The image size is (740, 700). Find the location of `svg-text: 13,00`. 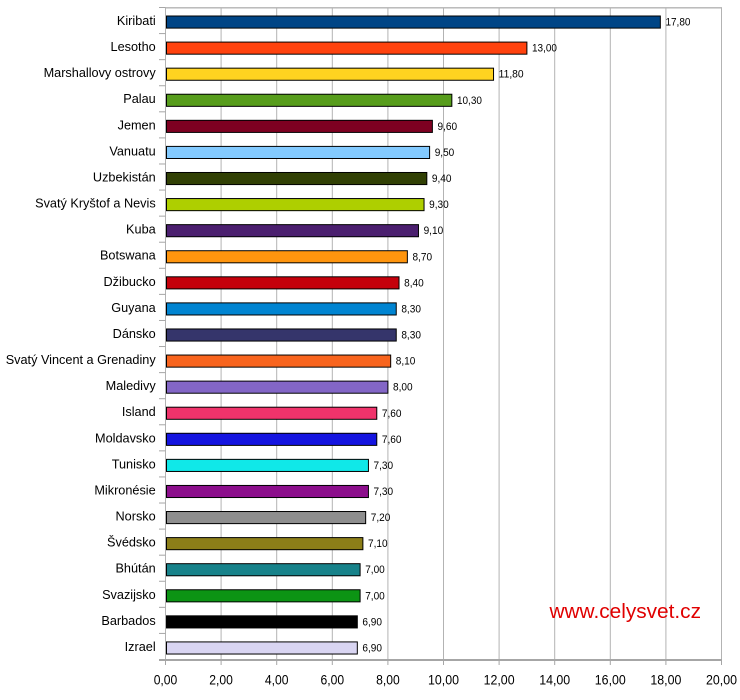

svg-text: 13,00 is located at coordinates (544, 49).